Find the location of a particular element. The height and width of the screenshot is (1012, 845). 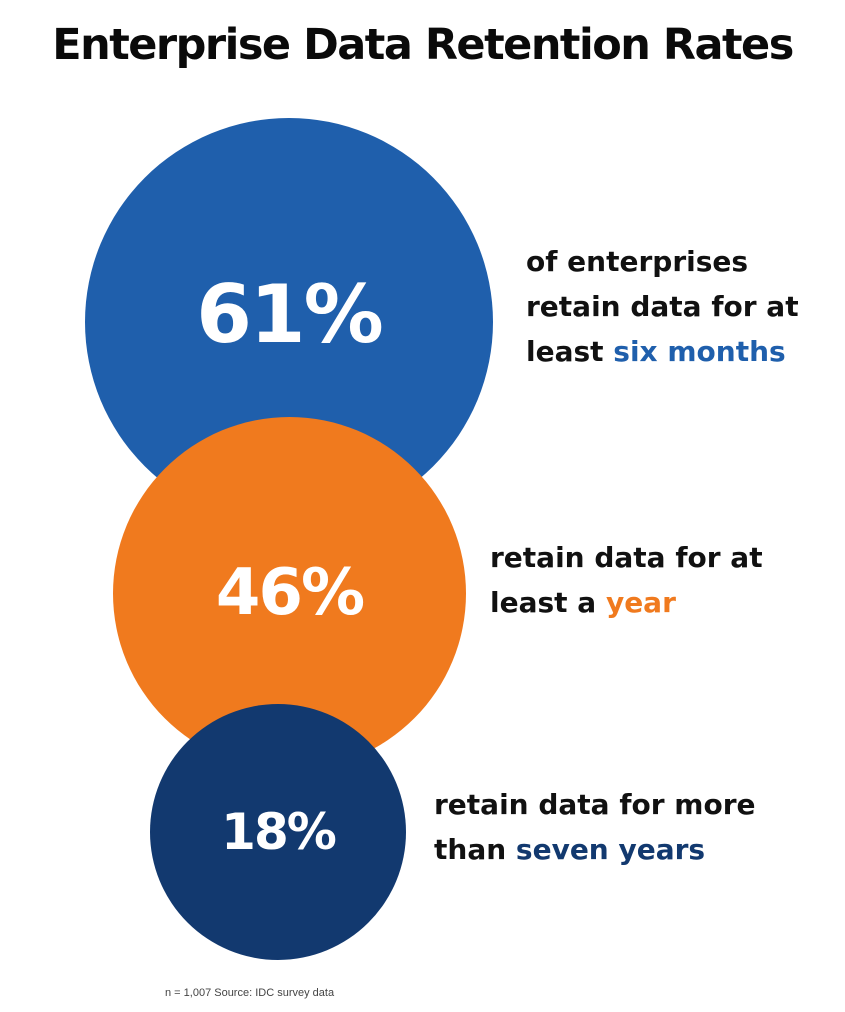

value-label-46: 46% is located at coordinates (290, 593).